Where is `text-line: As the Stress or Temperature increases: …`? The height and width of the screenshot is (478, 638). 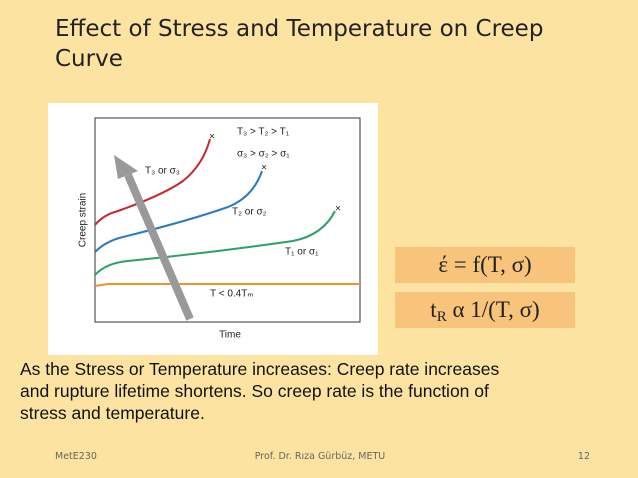 text-line: As the Stress or Temperature increases: … is located at coordinates (260, 369).